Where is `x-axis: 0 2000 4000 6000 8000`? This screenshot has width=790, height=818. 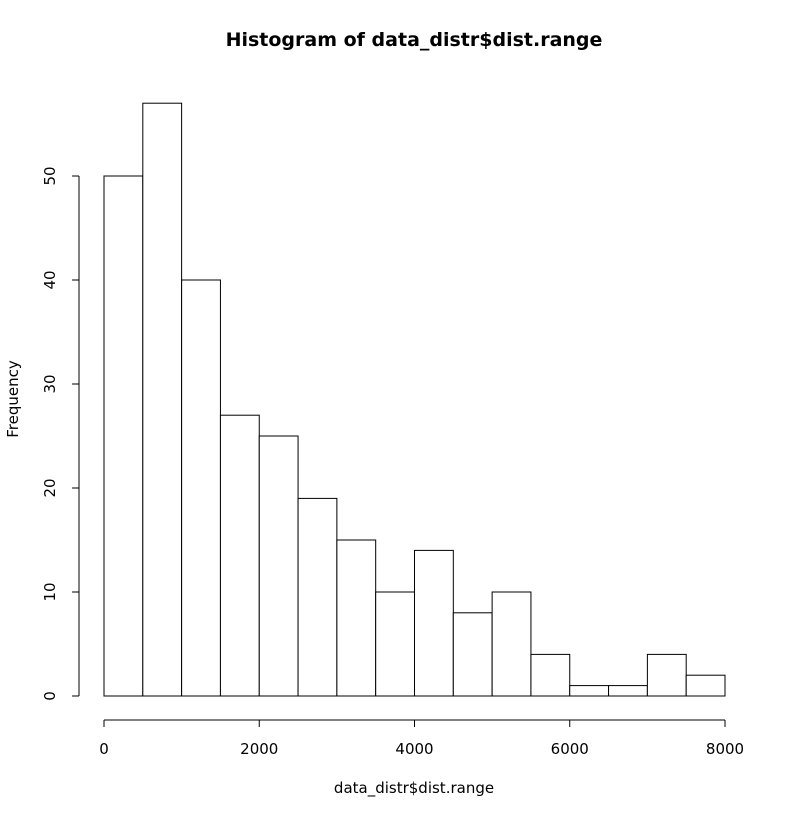
x-axis: 0 2000 4000 6000 8000 is located at coordinates (421, 738).